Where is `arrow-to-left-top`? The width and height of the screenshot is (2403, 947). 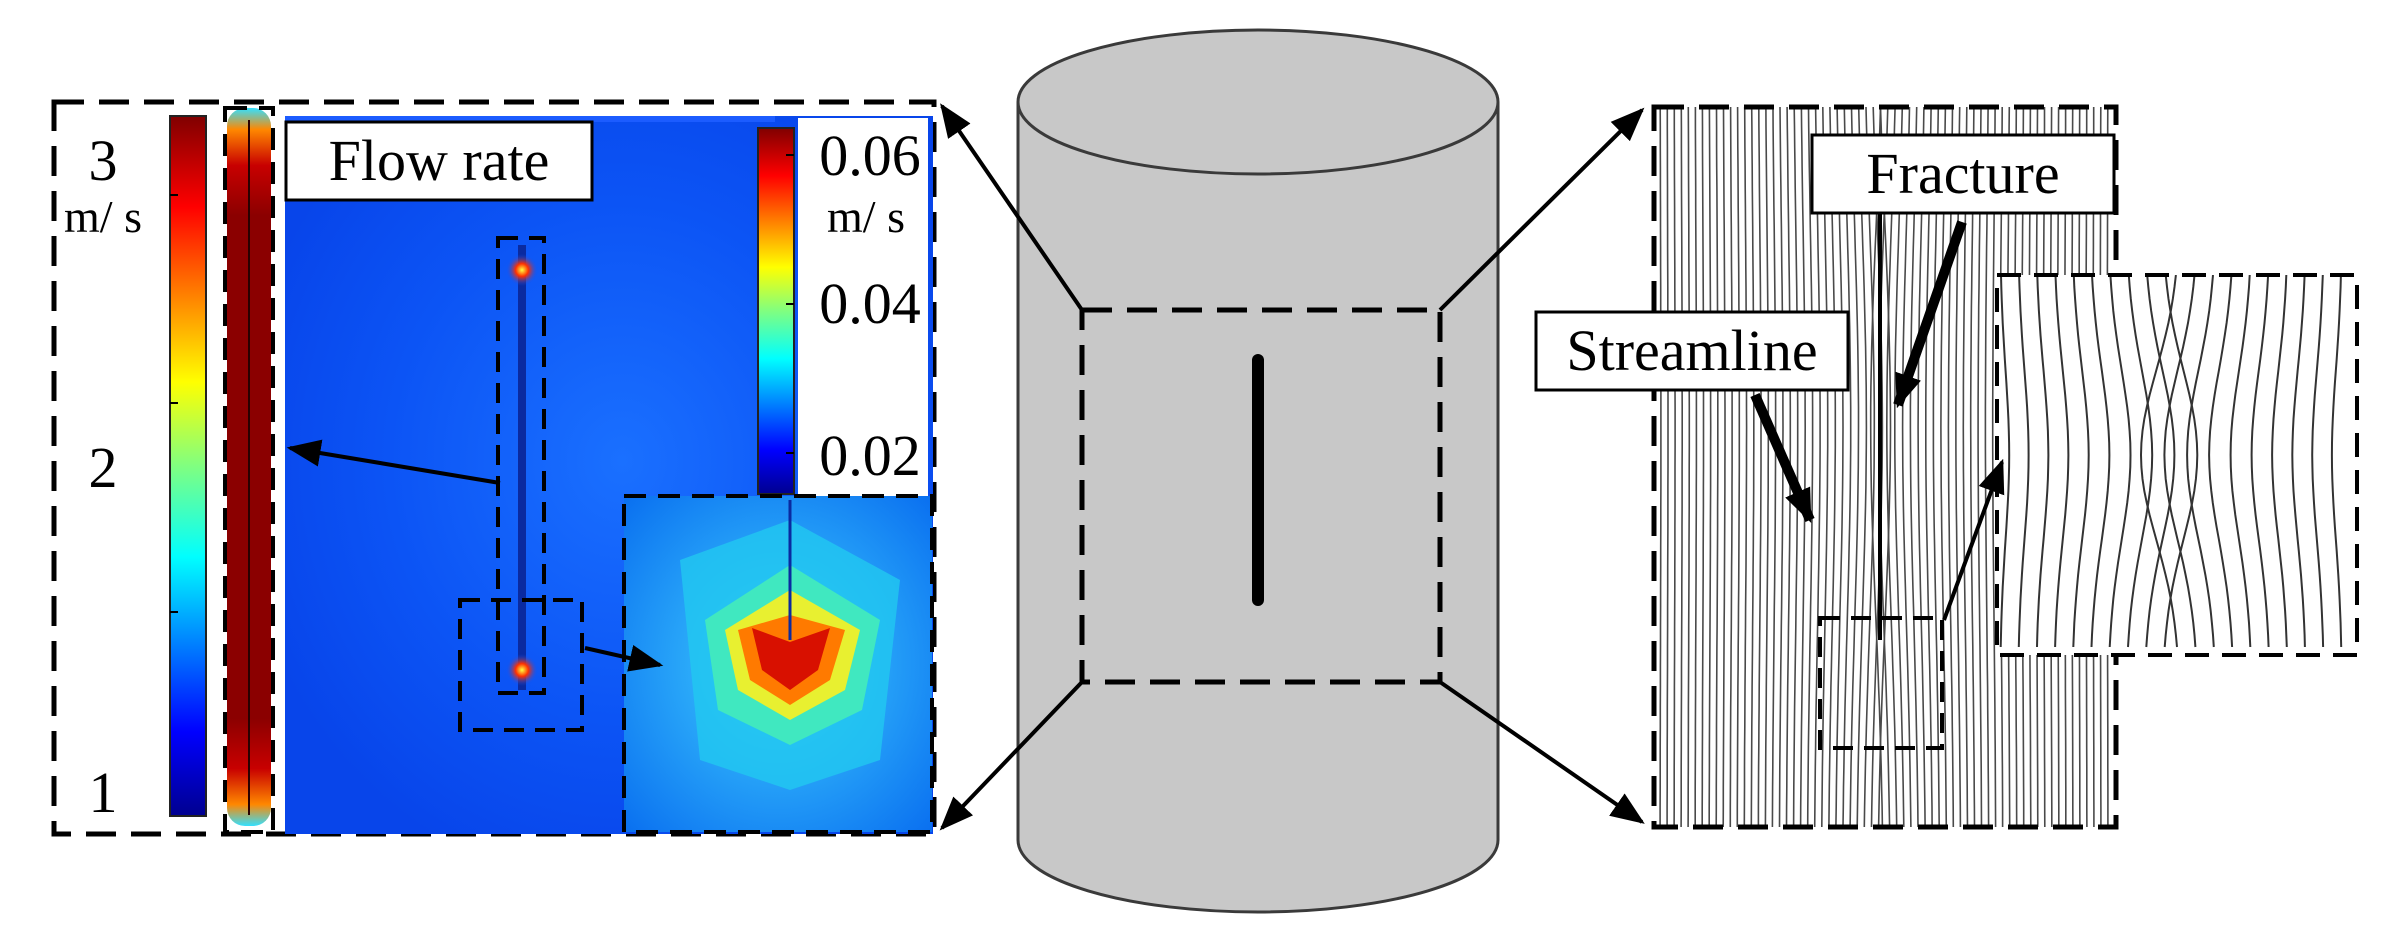
arrow-to-left-top is located at coordinates (1012, 207).